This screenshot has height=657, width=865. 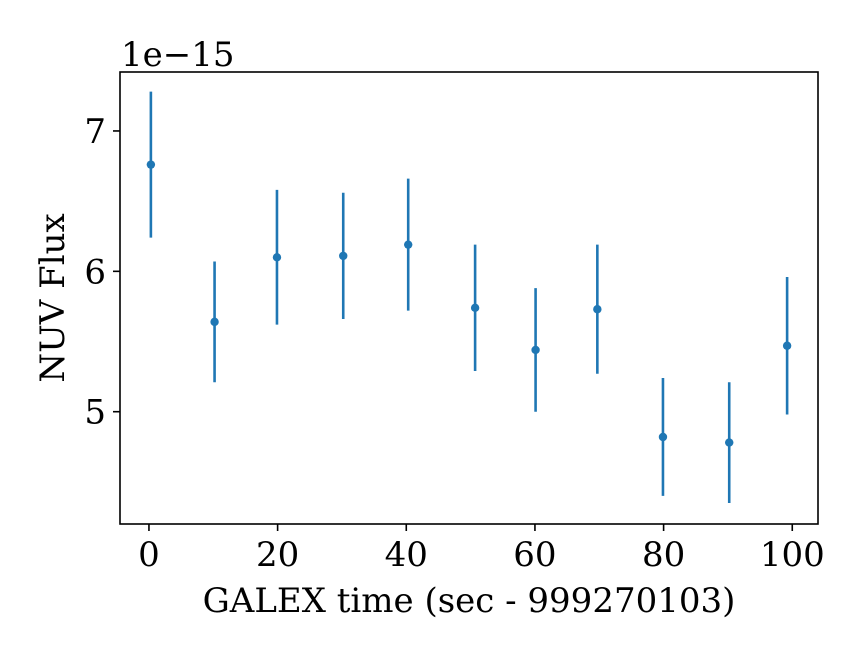 I want to click on y-tick-label: 5, so click(x=95, y=413).